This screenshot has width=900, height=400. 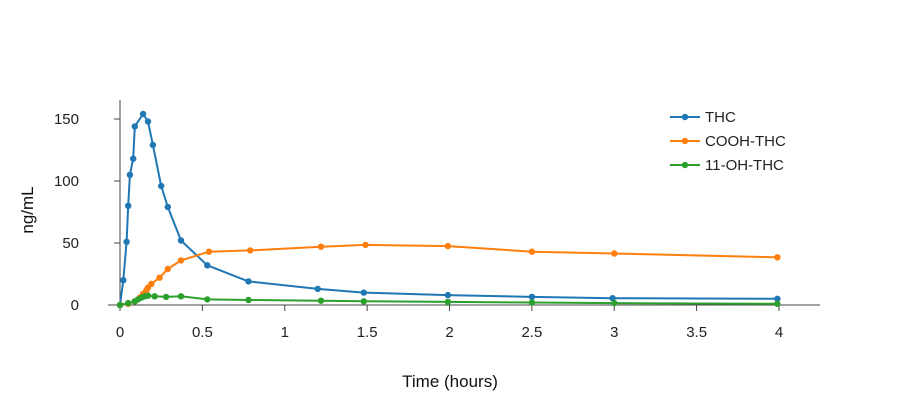 What do you see at coordinates (720, 117) in the screenshot?
I see `legend-label: THC` at bounding box center [720, 117].